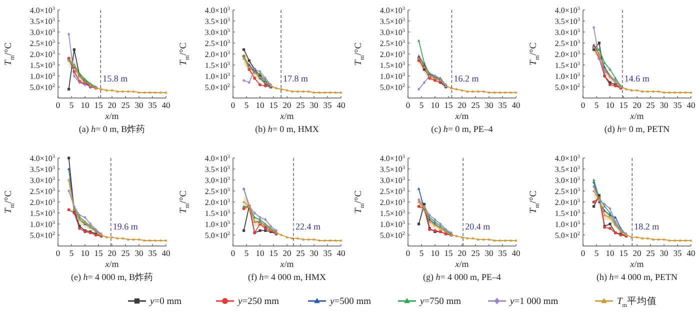 This screenshot has width=700, height=320. Describe the element at coordinates (477, 226) in the screenshot. I see `ref-line-label: 20.4 m` at that location.